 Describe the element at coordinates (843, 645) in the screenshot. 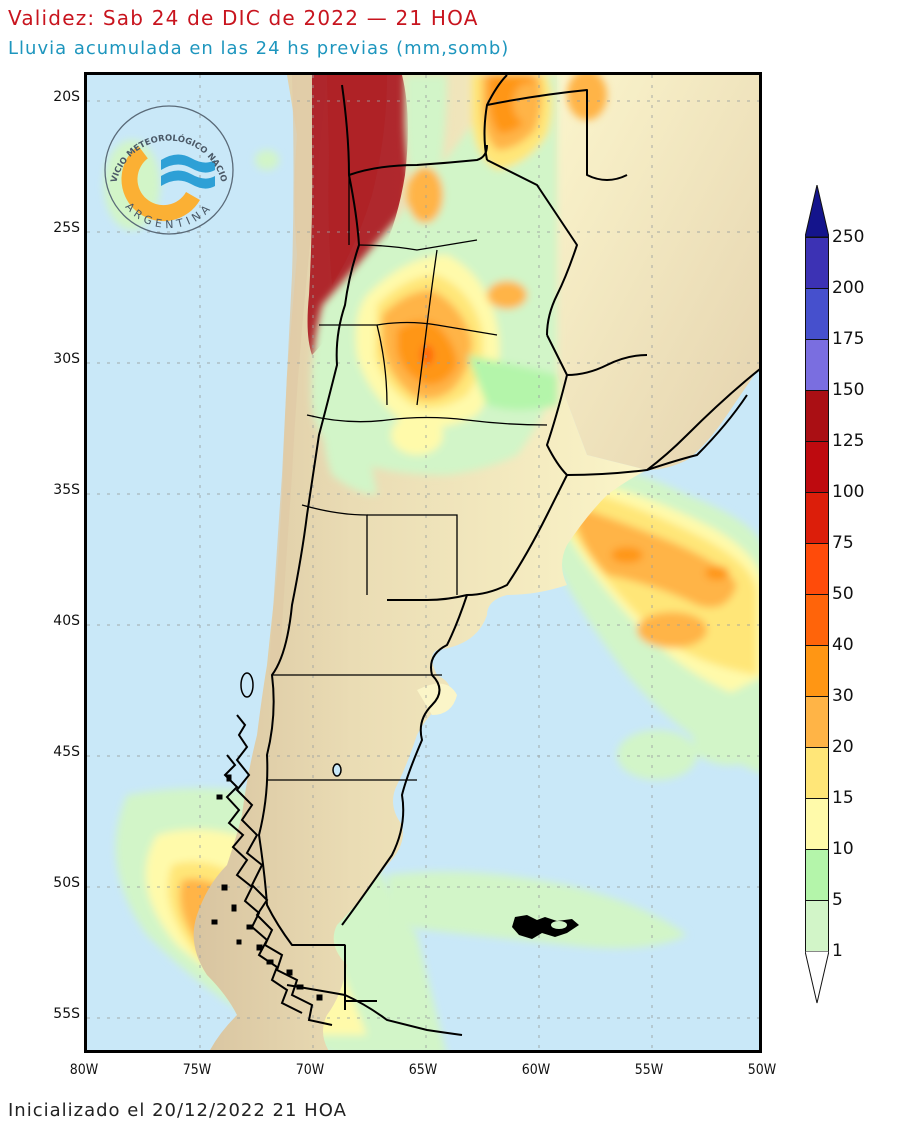

I see `colorbar-label: 40` at that location.